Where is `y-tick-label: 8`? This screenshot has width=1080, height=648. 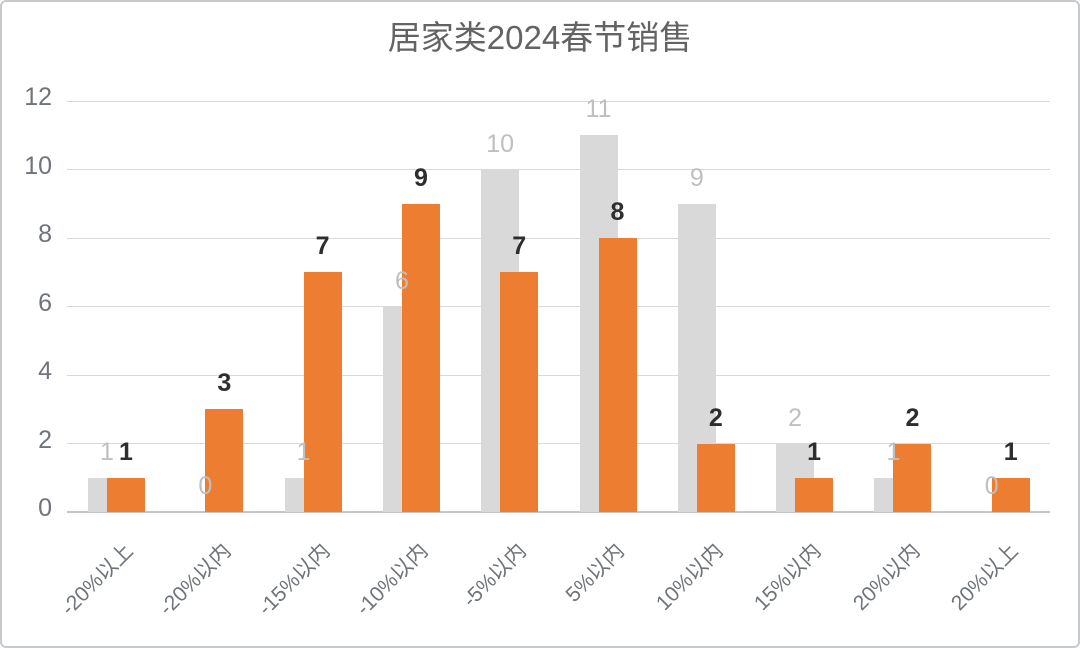 y-tick-label: 8 is located at coordinates (45, 234).